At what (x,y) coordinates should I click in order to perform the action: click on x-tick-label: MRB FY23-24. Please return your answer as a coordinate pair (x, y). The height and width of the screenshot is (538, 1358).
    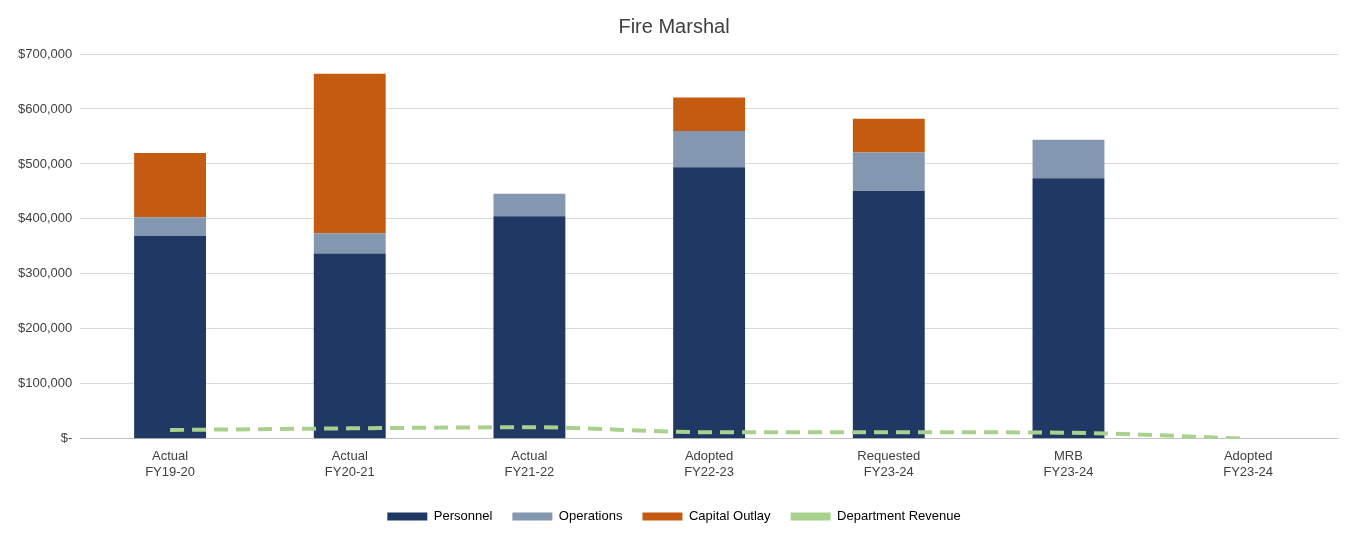
    Looking at the image, I should click on (1068, 463).